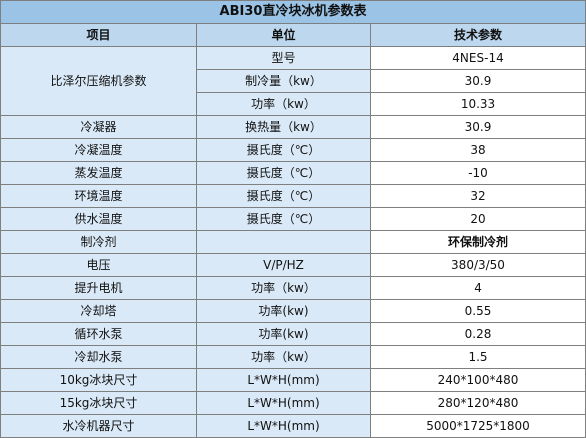 This screenshot has width=586, height=438. What do you see at coordinates (477, 357) in the screenshot?
I see `row-value: 1.5` at bounding box center [477, 357].